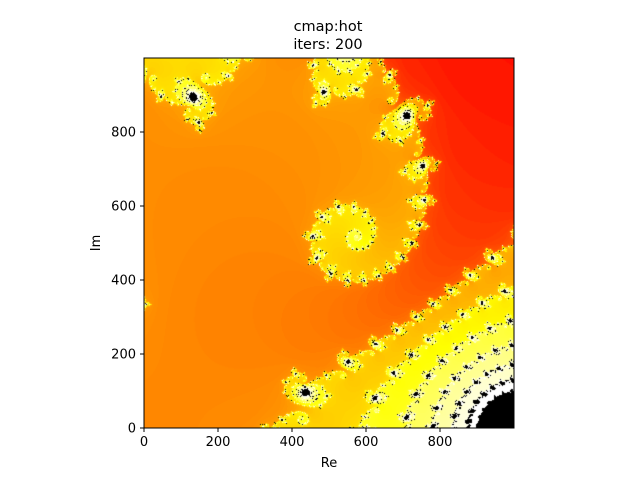 The height and width of the screenshot is (484, 640). What do you see at coordinates (328, 27) in the screenshot?
I see `chart-title-line1: cmap:hot` at bounding box center [328, 27].